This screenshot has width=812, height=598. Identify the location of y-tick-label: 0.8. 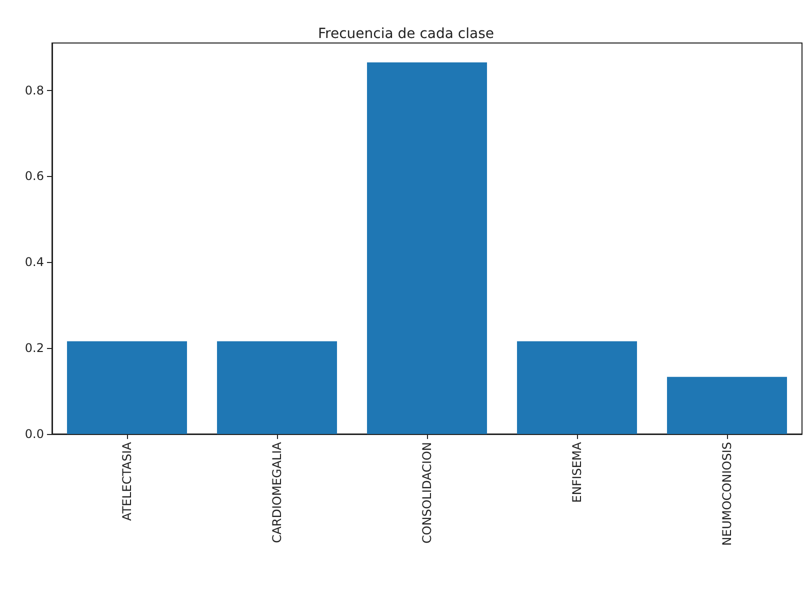
(34, 90).